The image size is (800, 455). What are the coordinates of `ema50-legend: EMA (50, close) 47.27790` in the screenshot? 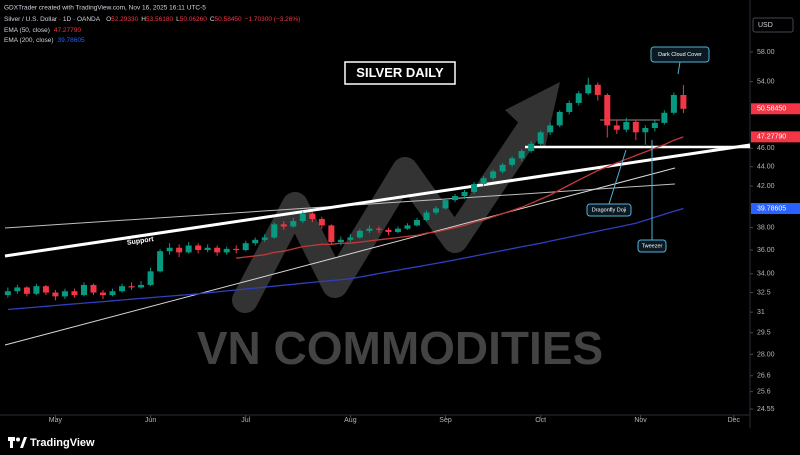 It's located at (42, 30).